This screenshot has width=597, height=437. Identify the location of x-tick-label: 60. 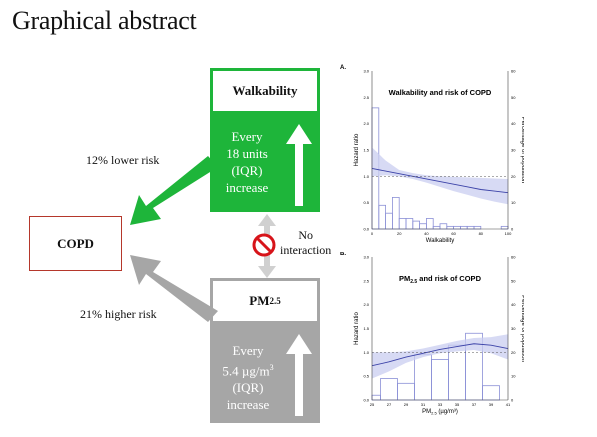
(453, 233).